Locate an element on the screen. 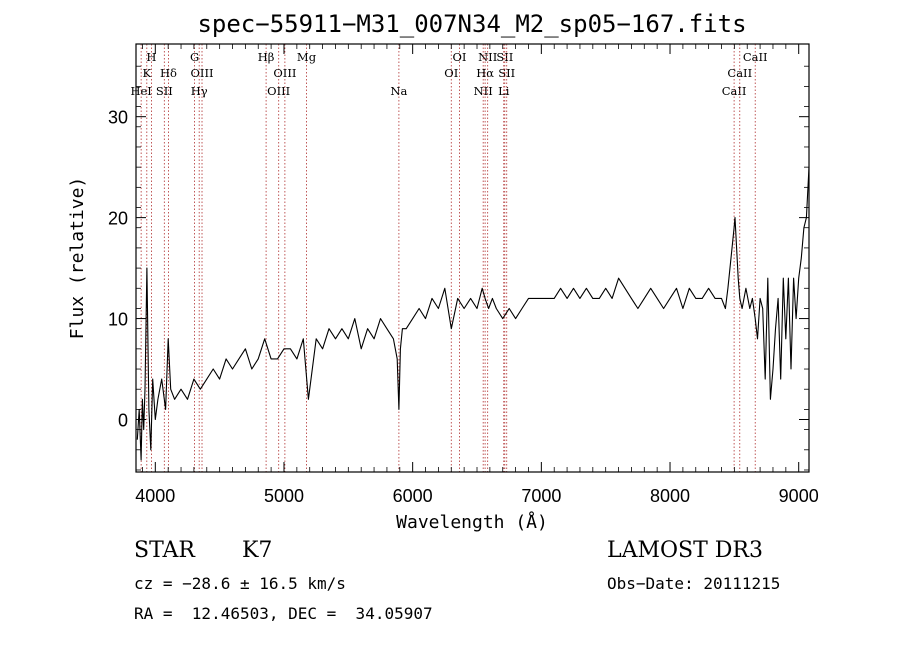 This screenshot has width=900, height=649. line-label-5: G is located at coordinates (194, 57).